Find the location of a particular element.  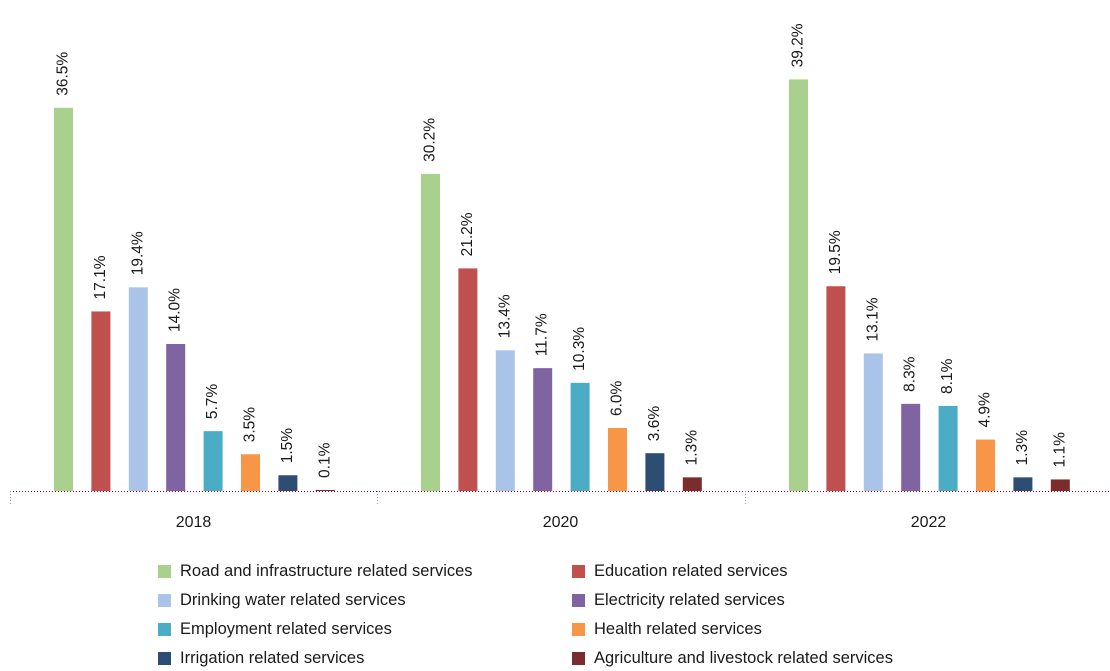

legend-item: Irrigation related services is located at coordinates (261, 658).